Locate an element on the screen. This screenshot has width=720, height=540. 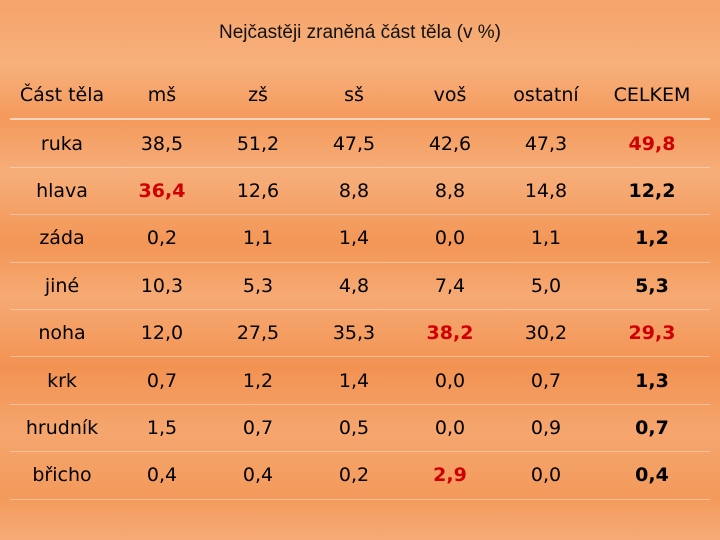
table-cell: 2,9 is located at coordinates (450, 475).